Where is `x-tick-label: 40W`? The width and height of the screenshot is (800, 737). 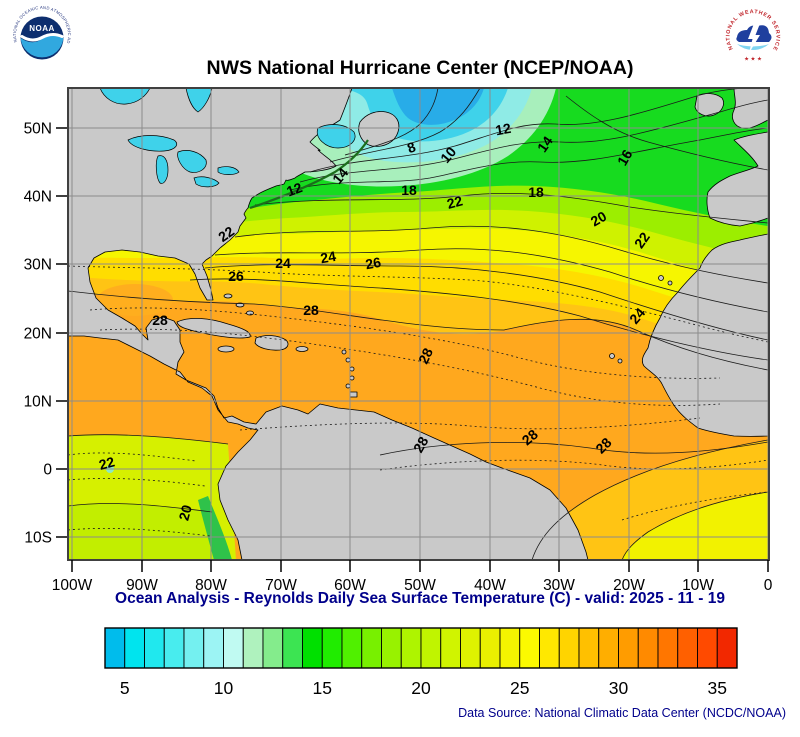 x-tick-label: 40W is located at coordinates (490, 585).